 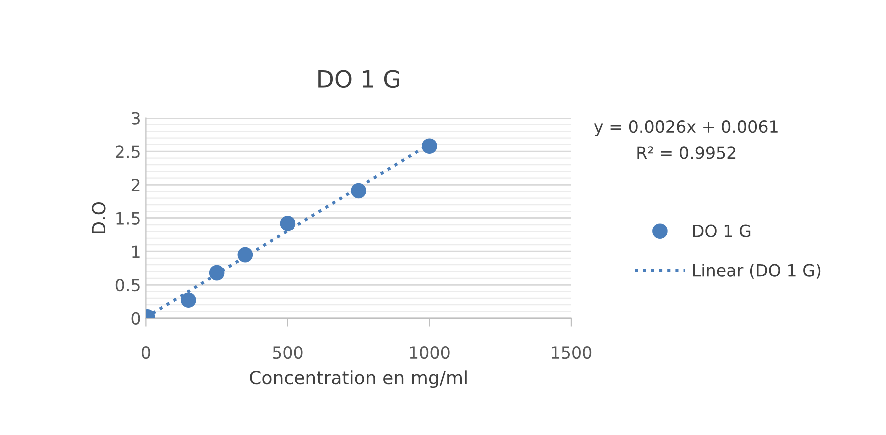 I want to click on x-tick-label: 1500, so click(x=572, y=353).